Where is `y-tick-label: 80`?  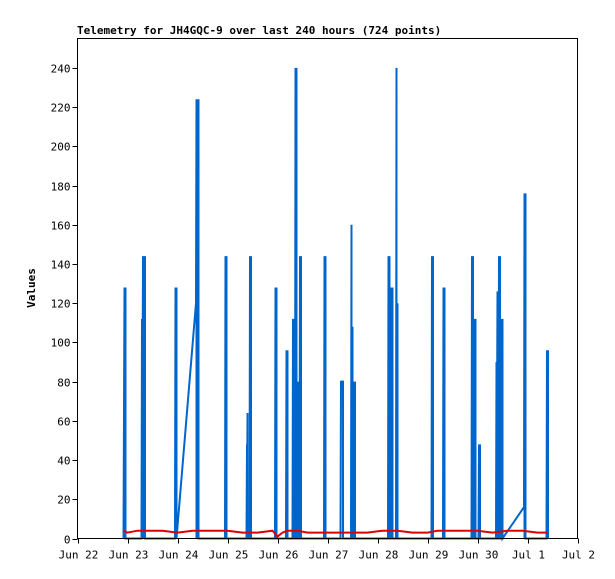 y-tick-label: 80 is located at coordinates (63, 383).